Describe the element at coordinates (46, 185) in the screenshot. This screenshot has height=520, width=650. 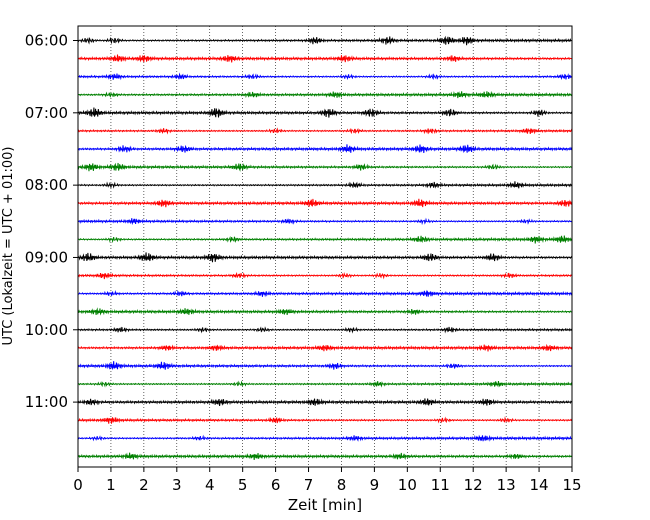
I see `y-tick-label: 08:00` at that location.